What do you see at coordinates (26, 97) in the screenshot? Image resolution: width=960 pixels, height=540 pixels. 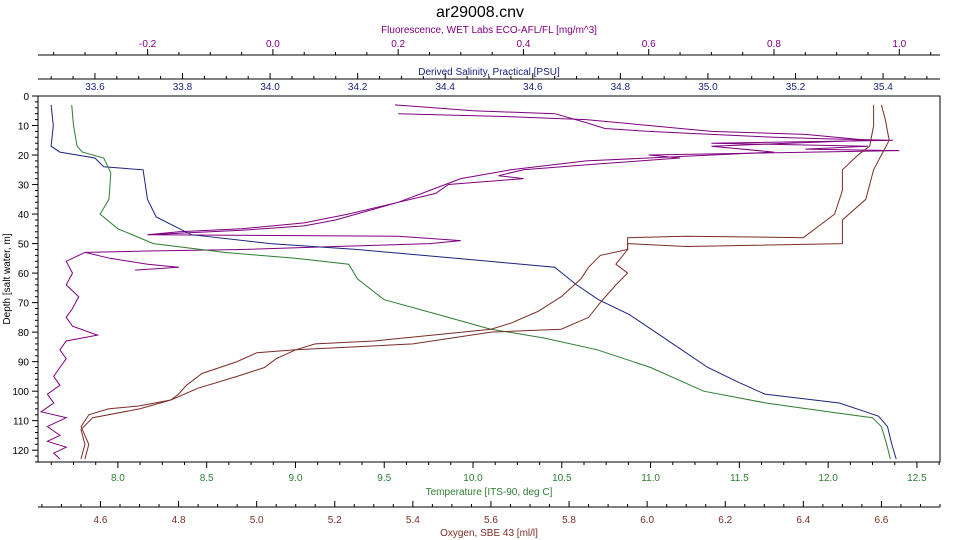 I see `depth-tick-label: 0` at bounding box center [26, 97].